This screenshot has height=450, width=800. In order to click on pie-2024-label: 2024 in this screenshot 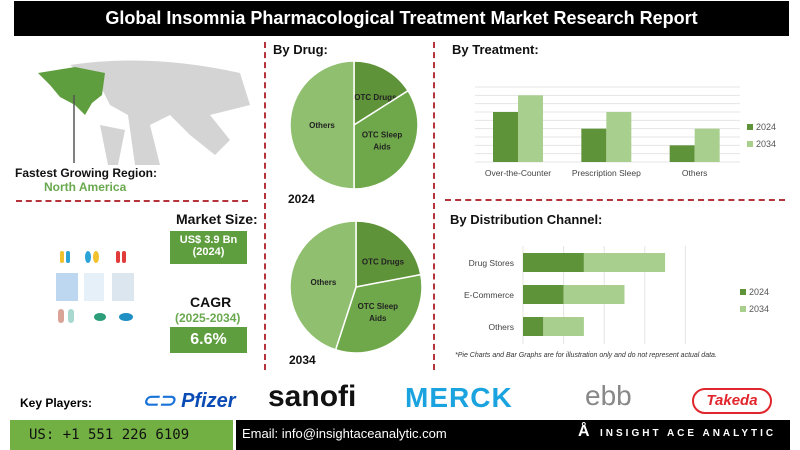, I will do `click(301, 199)`.